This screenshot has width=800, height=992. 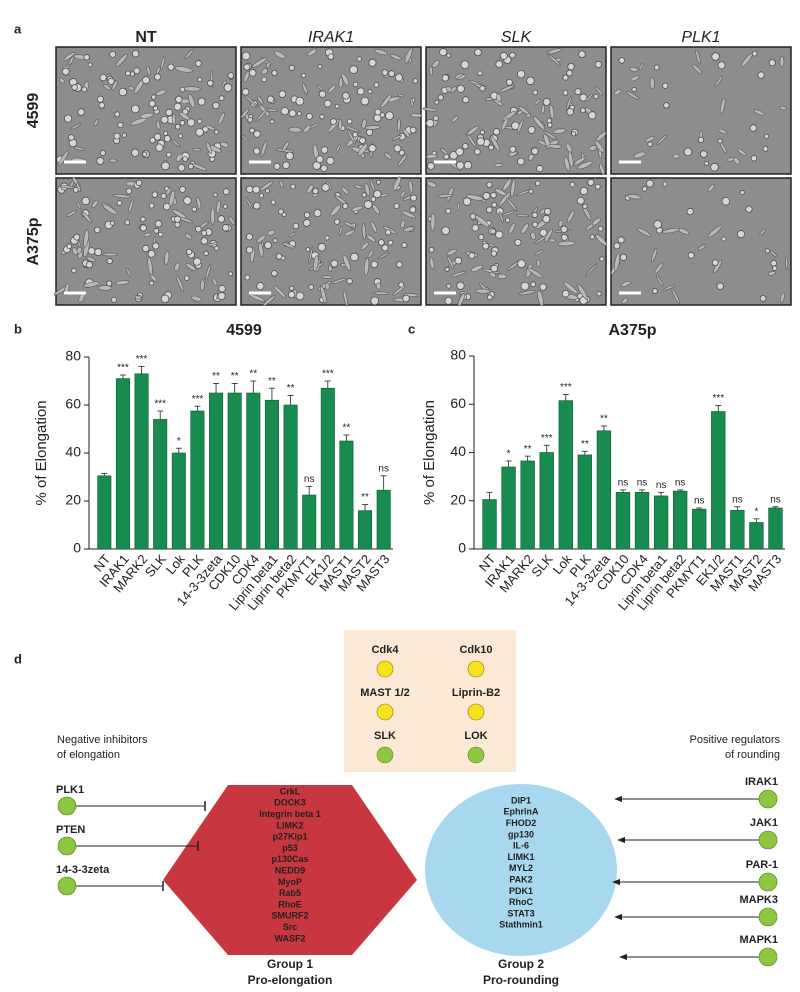 What do you see at coordinates (290, 825) in the screenshot?
I see `group1-item: LIMK2` at bounding box center [290, 825].